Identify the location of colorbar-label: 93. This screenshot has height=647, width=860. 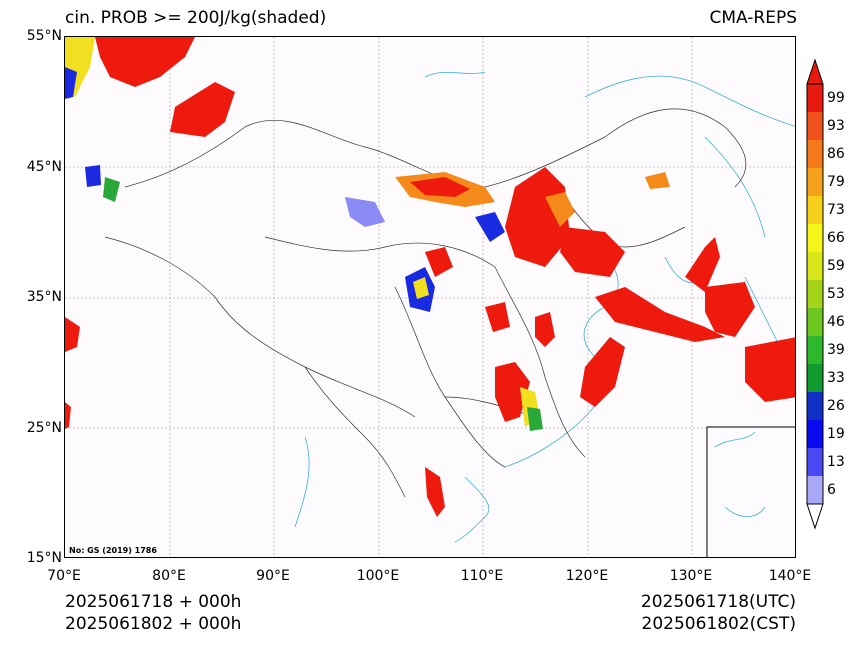
(836, 126).